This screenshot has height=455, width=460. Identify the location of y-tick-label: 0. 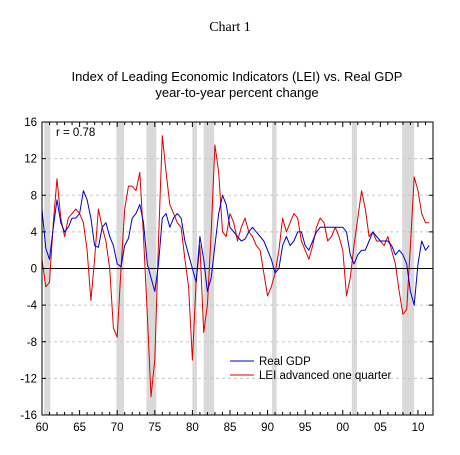
(34, 270).